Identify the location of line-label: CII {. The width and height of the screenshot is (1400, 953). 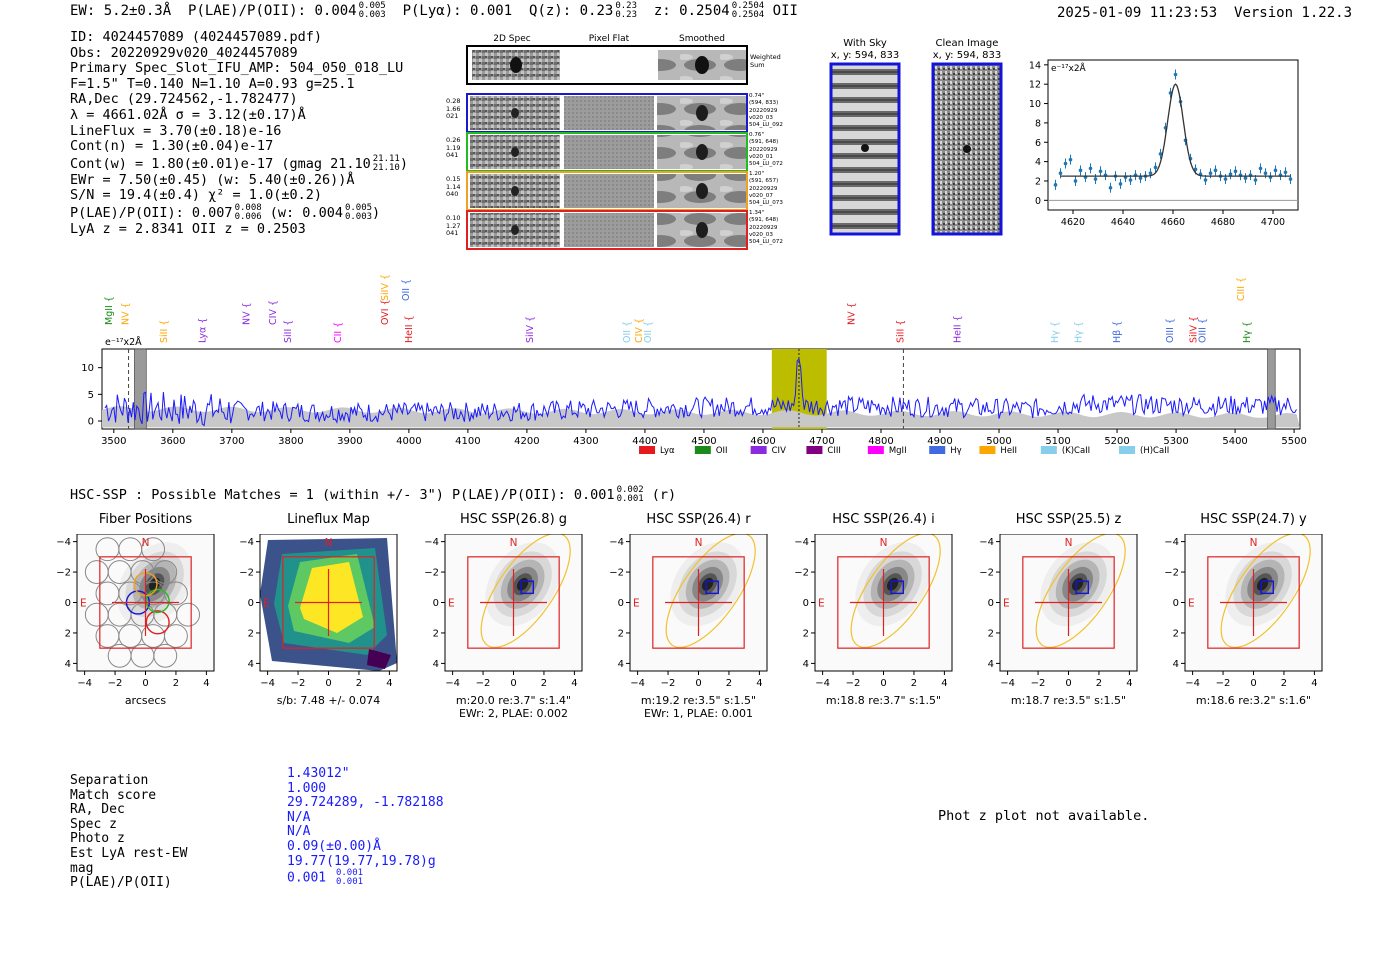
(338, 332).